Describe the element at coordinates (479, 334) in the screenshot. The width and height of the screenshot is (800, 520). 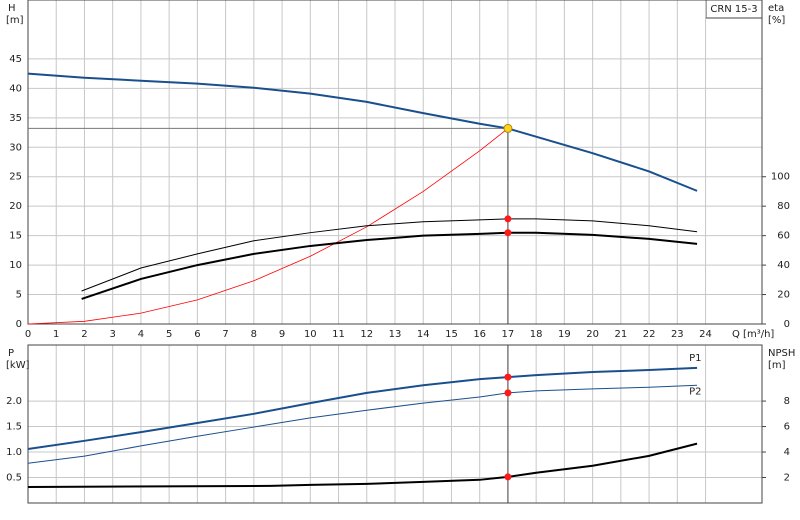
I see `x-tick-label: 16` at that location.